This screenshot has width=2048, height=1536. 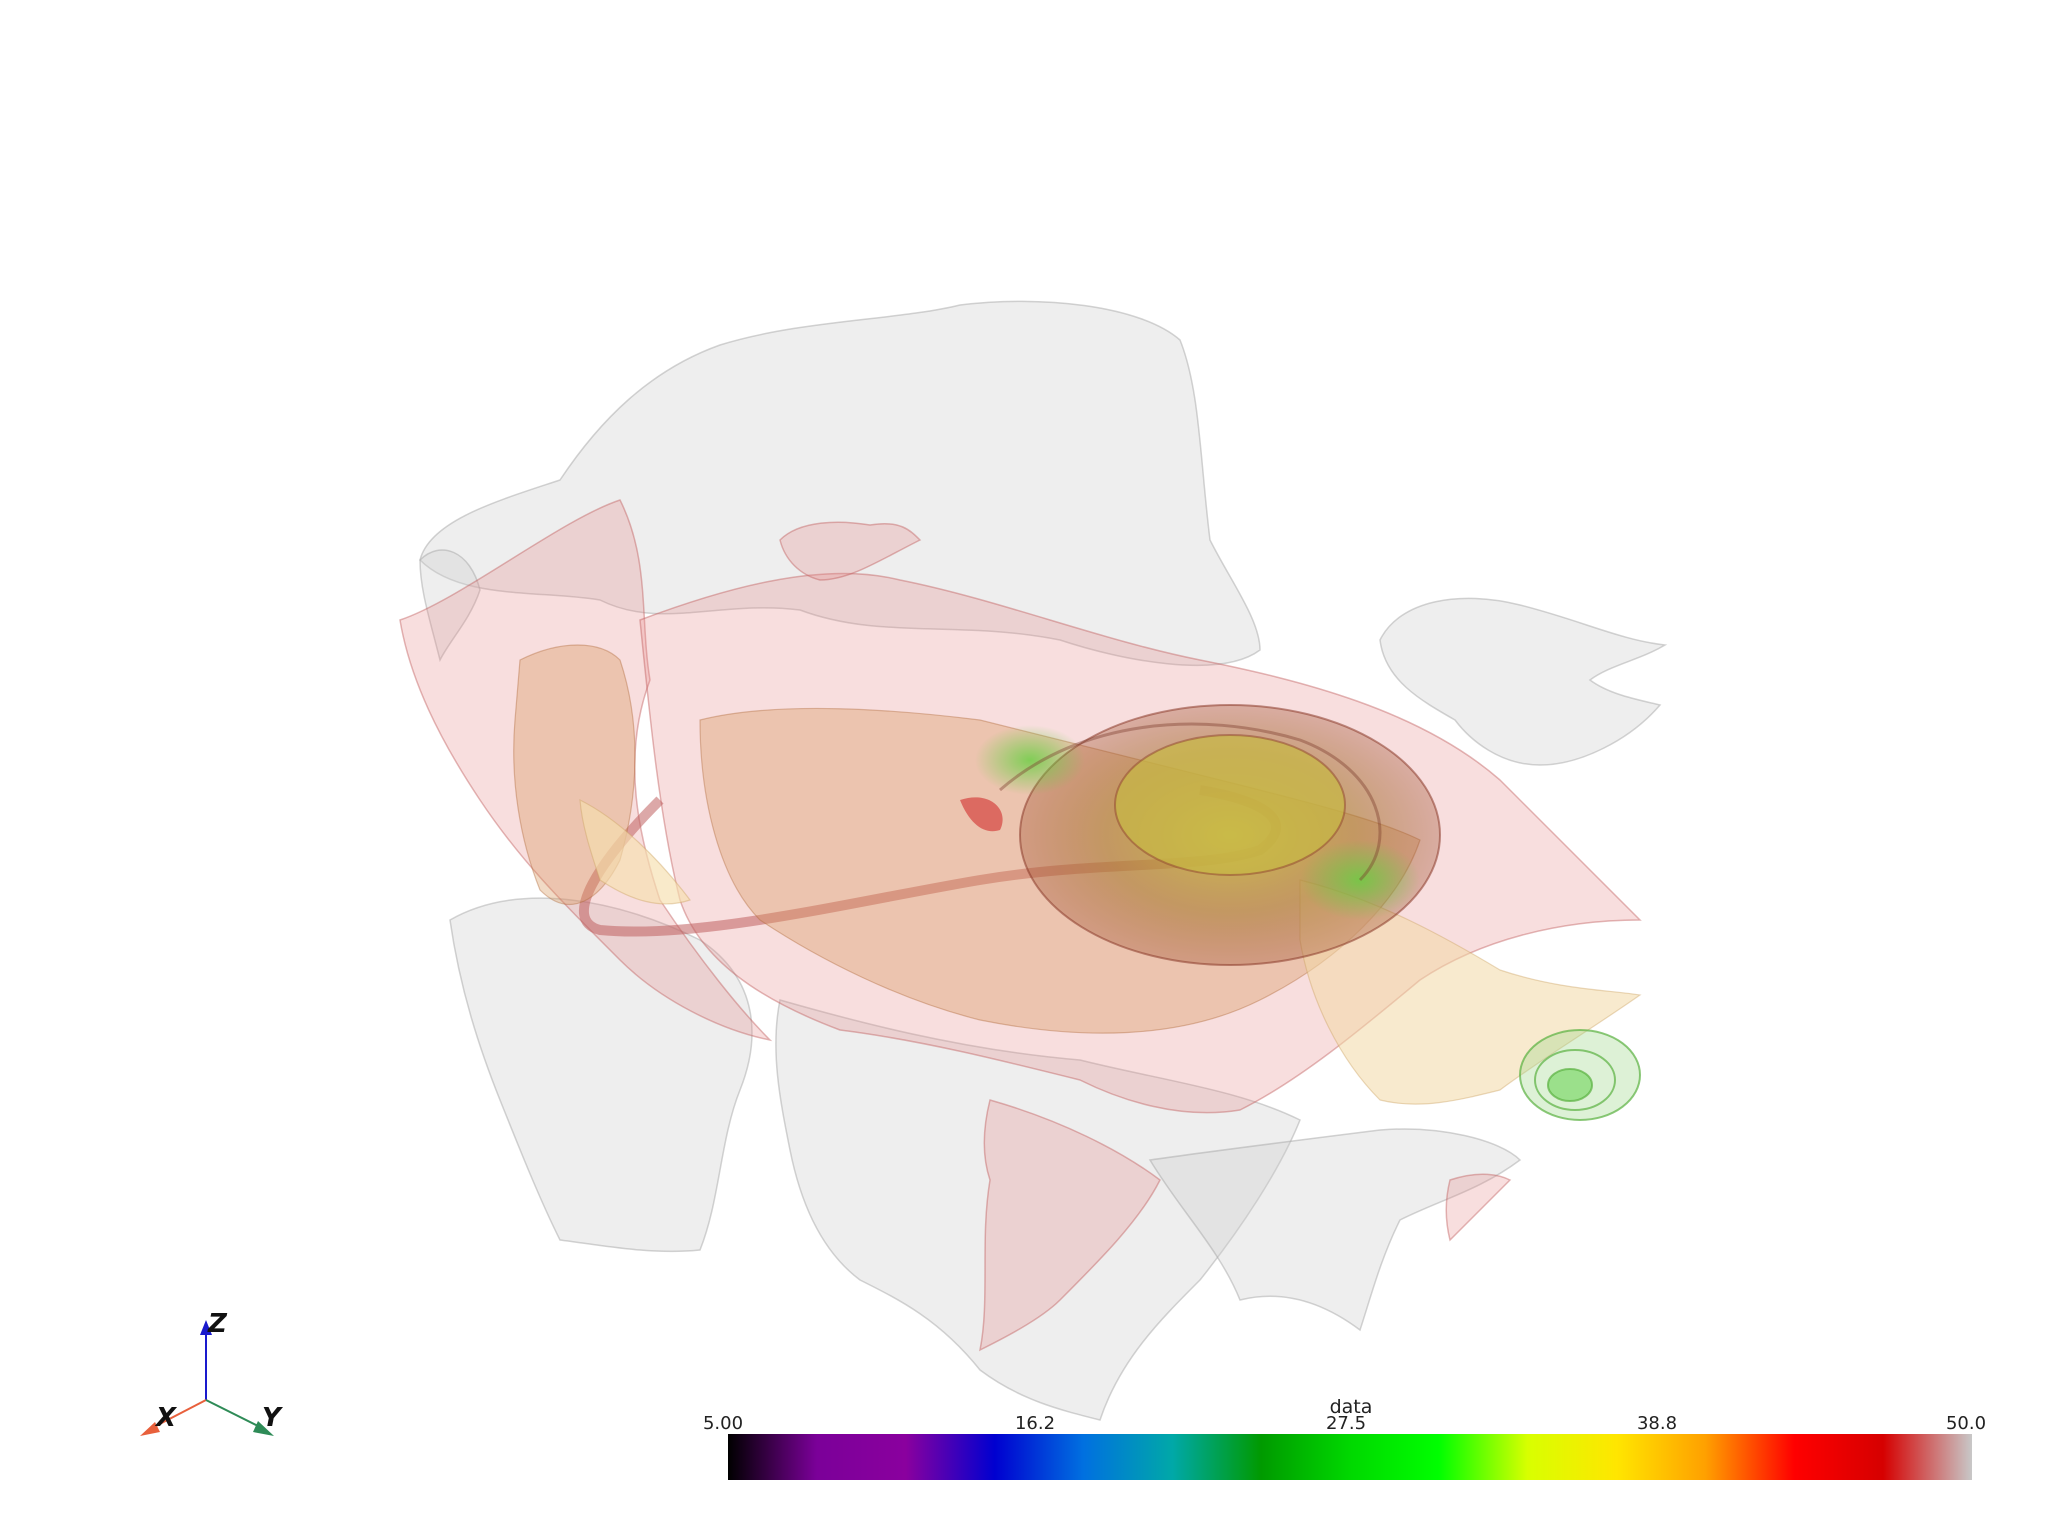 I want to click on gray-surface-upper, so click(x=840, y=483).